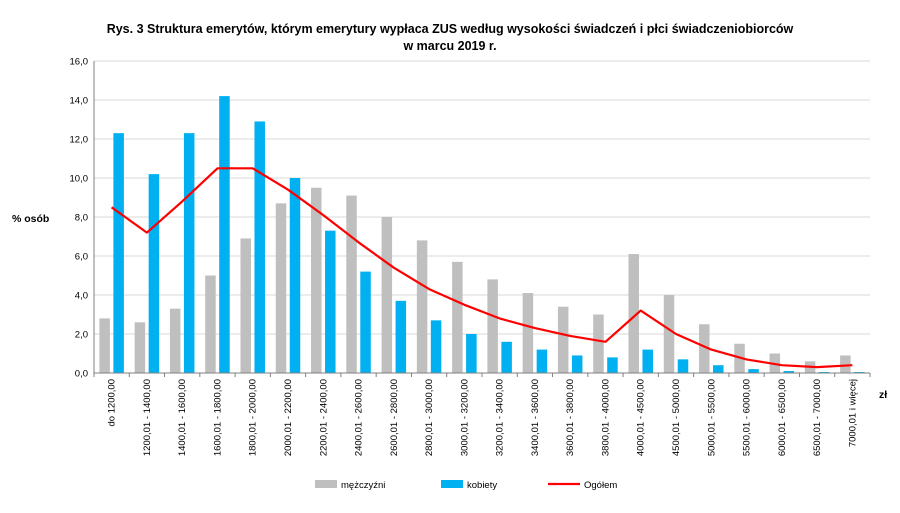 The width and height of the screenshot is (900, 513). I want to click on x-tick-label: 4000,01 - 4500,00, so click(641, 417).